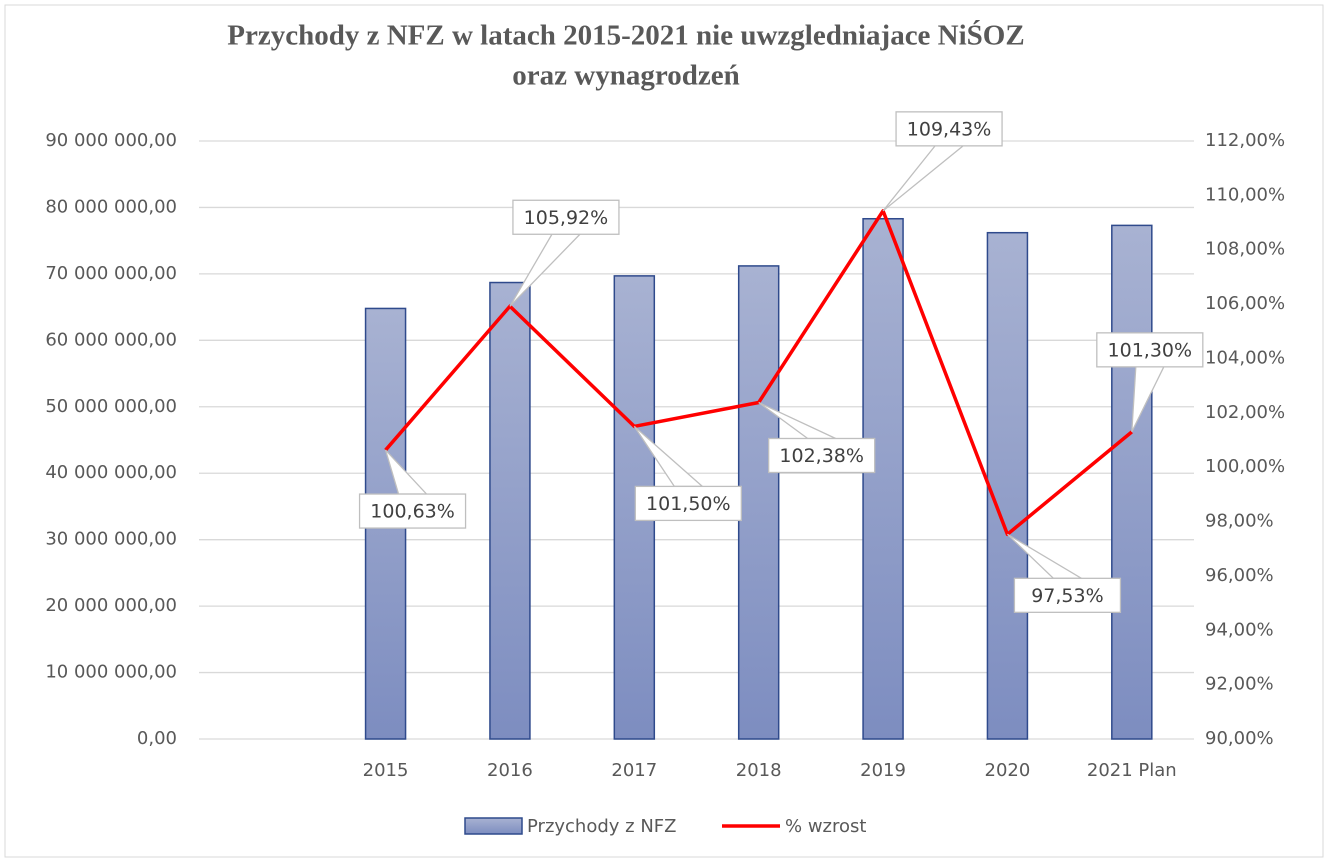 Image resolution: width=1330 pixels, height=862 pixels. I want to click on y-tick-label: 40 000 000,00, so click(111, 472).